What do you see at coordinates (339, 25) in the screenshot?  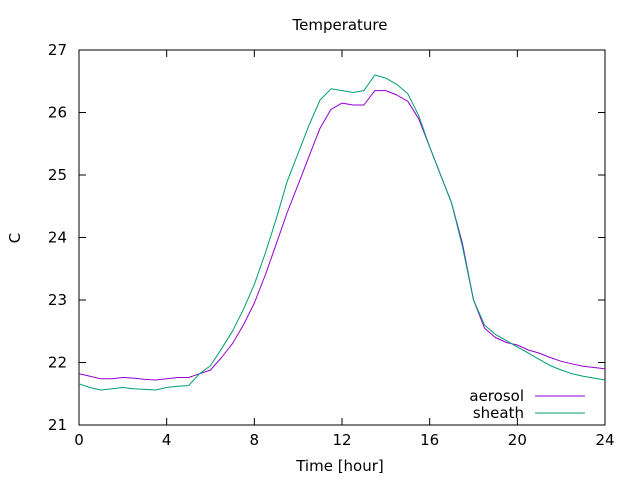 I see `chart-title: Temperature` at bounding box center [339, 25].